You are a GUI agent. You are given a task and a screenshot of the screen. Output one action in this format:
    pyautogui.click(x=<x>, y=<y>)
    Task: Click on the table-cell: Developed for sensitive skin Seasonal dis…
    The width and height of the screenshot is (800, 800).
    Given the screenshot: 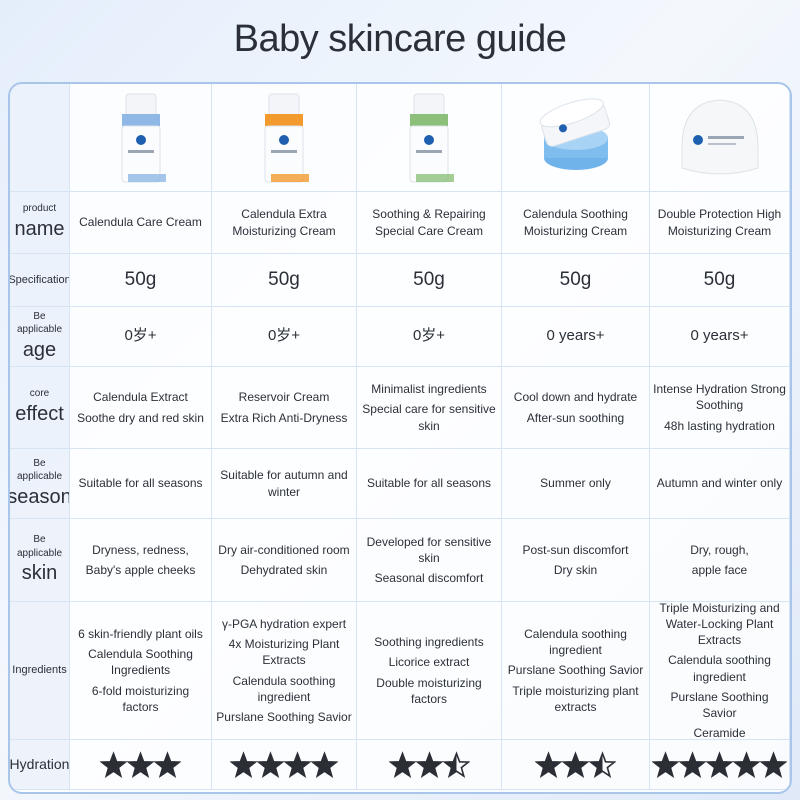 What is the action you would take?
    pyautogui.click(x=429, y=560)
    